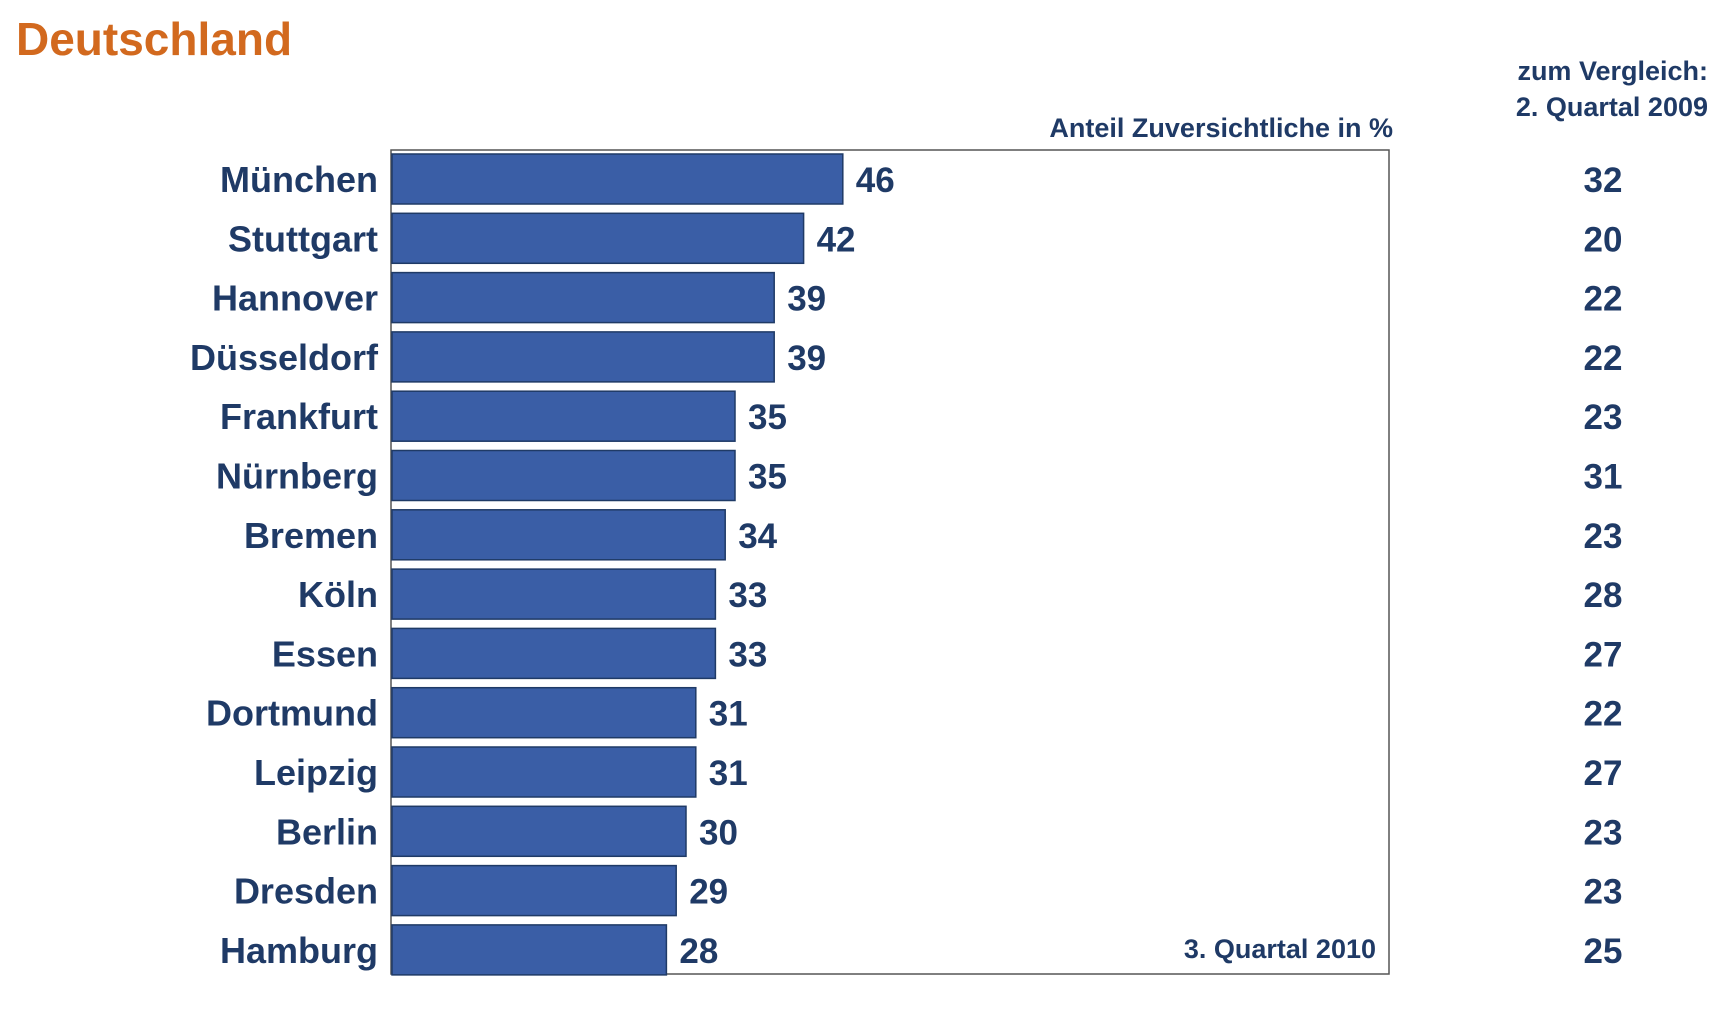 The image size is (1716, 1022). Describe the element at coordinates (299, 950) in the screenshot. I see `city-label-13: Hamburg` at that location.